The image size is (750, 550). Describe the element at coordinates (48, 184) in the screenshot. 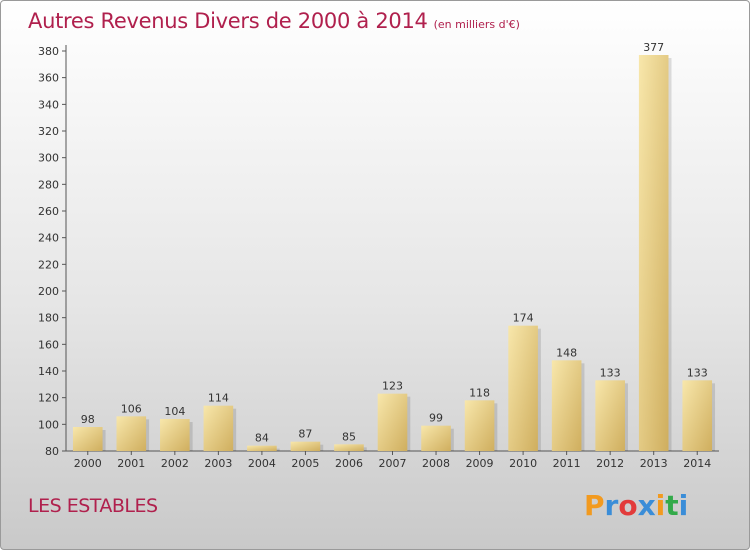

I see `y-tick-label: 280` at that location.